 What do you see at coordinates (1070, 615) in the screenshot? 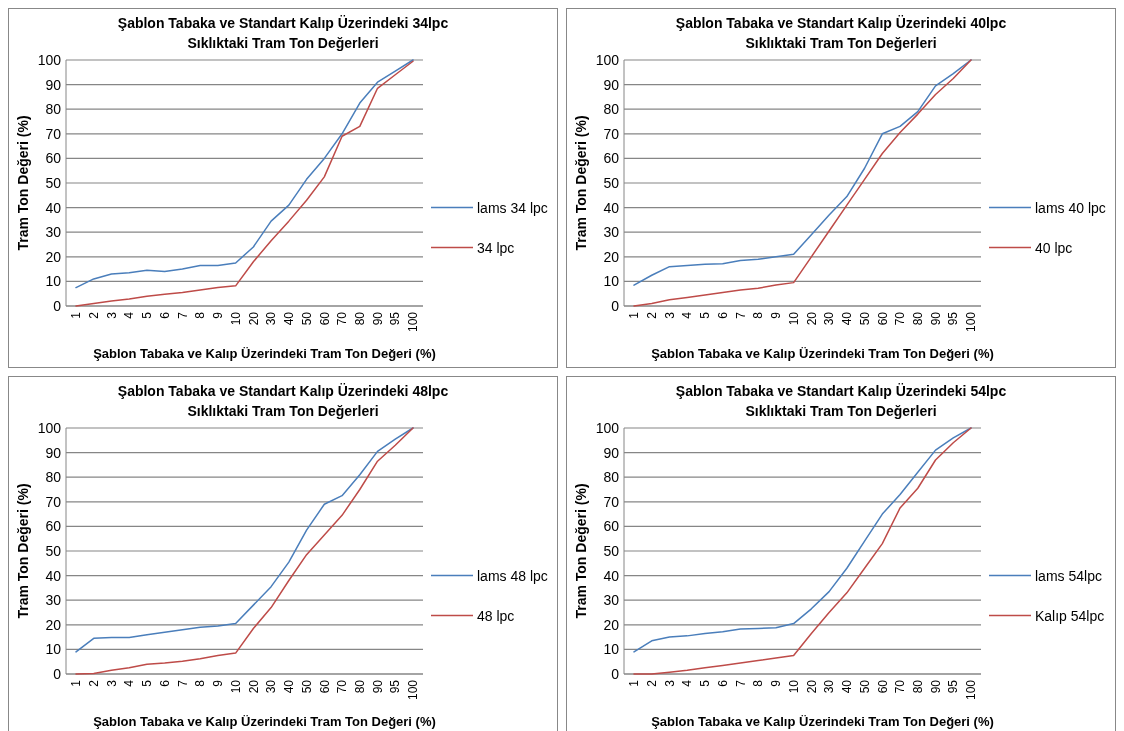
I see `legend-label: Kalıp 54lpc` at bounding box center [1070, 615].